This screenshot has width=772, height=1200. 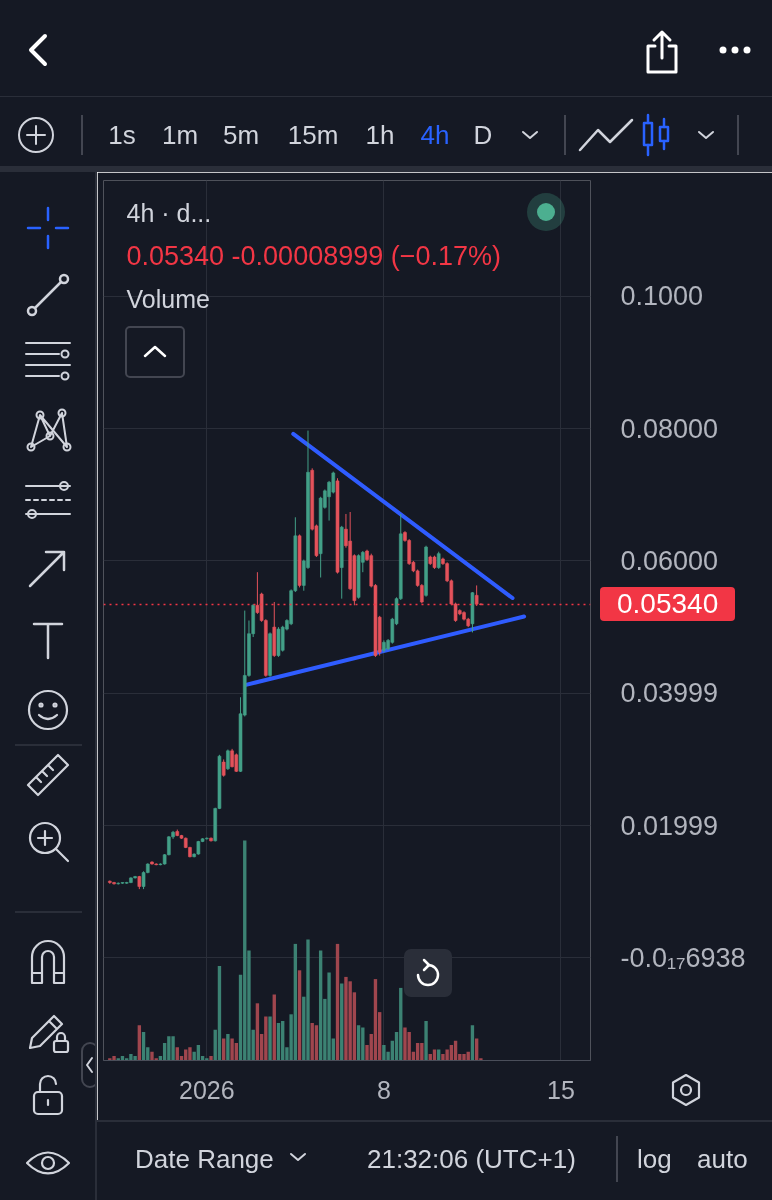 What do you see at coordinates (669, 560) in the screenshot?
I see `y-tick-label: 0.06000` at bounding box center [669, 560].